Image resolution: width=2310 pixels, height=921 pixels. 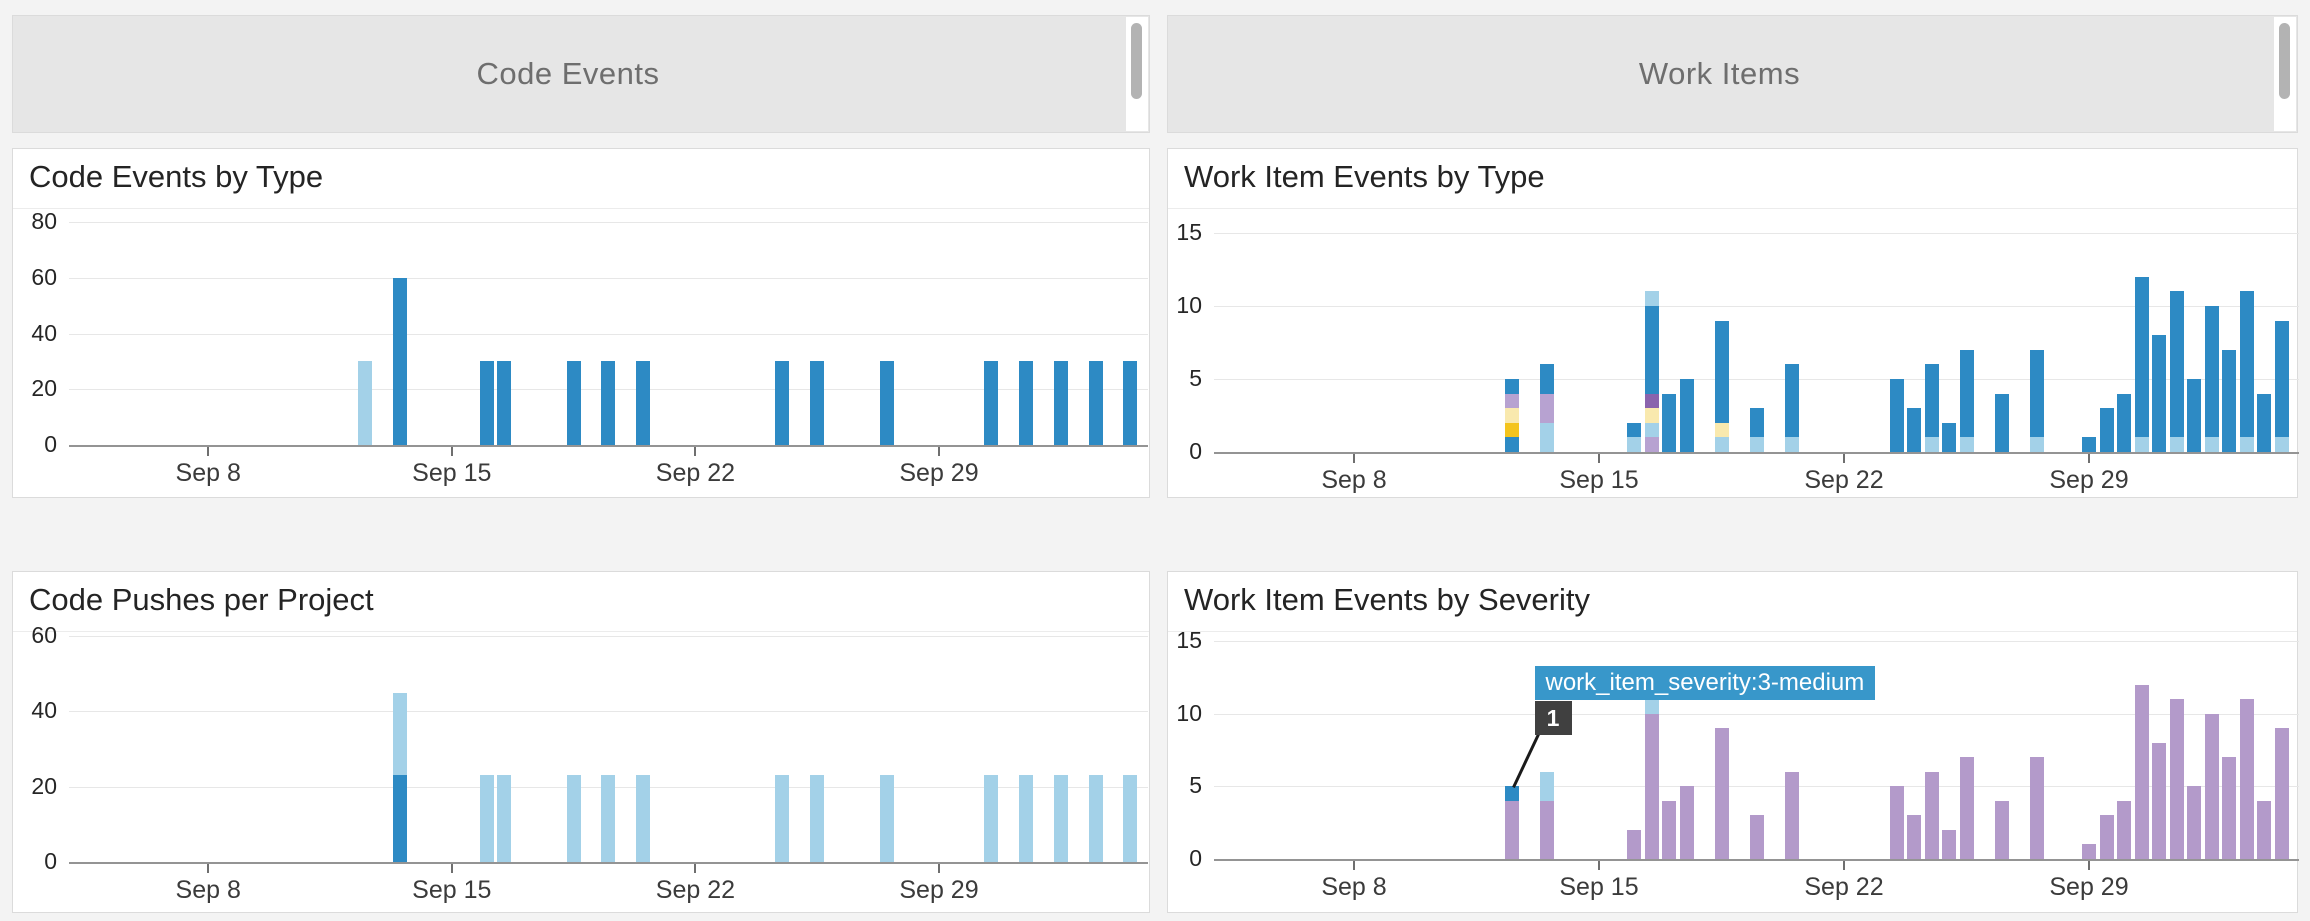 What do you see at coordinates (1511, 430) in the screenshot?
I see `bar-segment-gold` at bounding box center [1511, 430].